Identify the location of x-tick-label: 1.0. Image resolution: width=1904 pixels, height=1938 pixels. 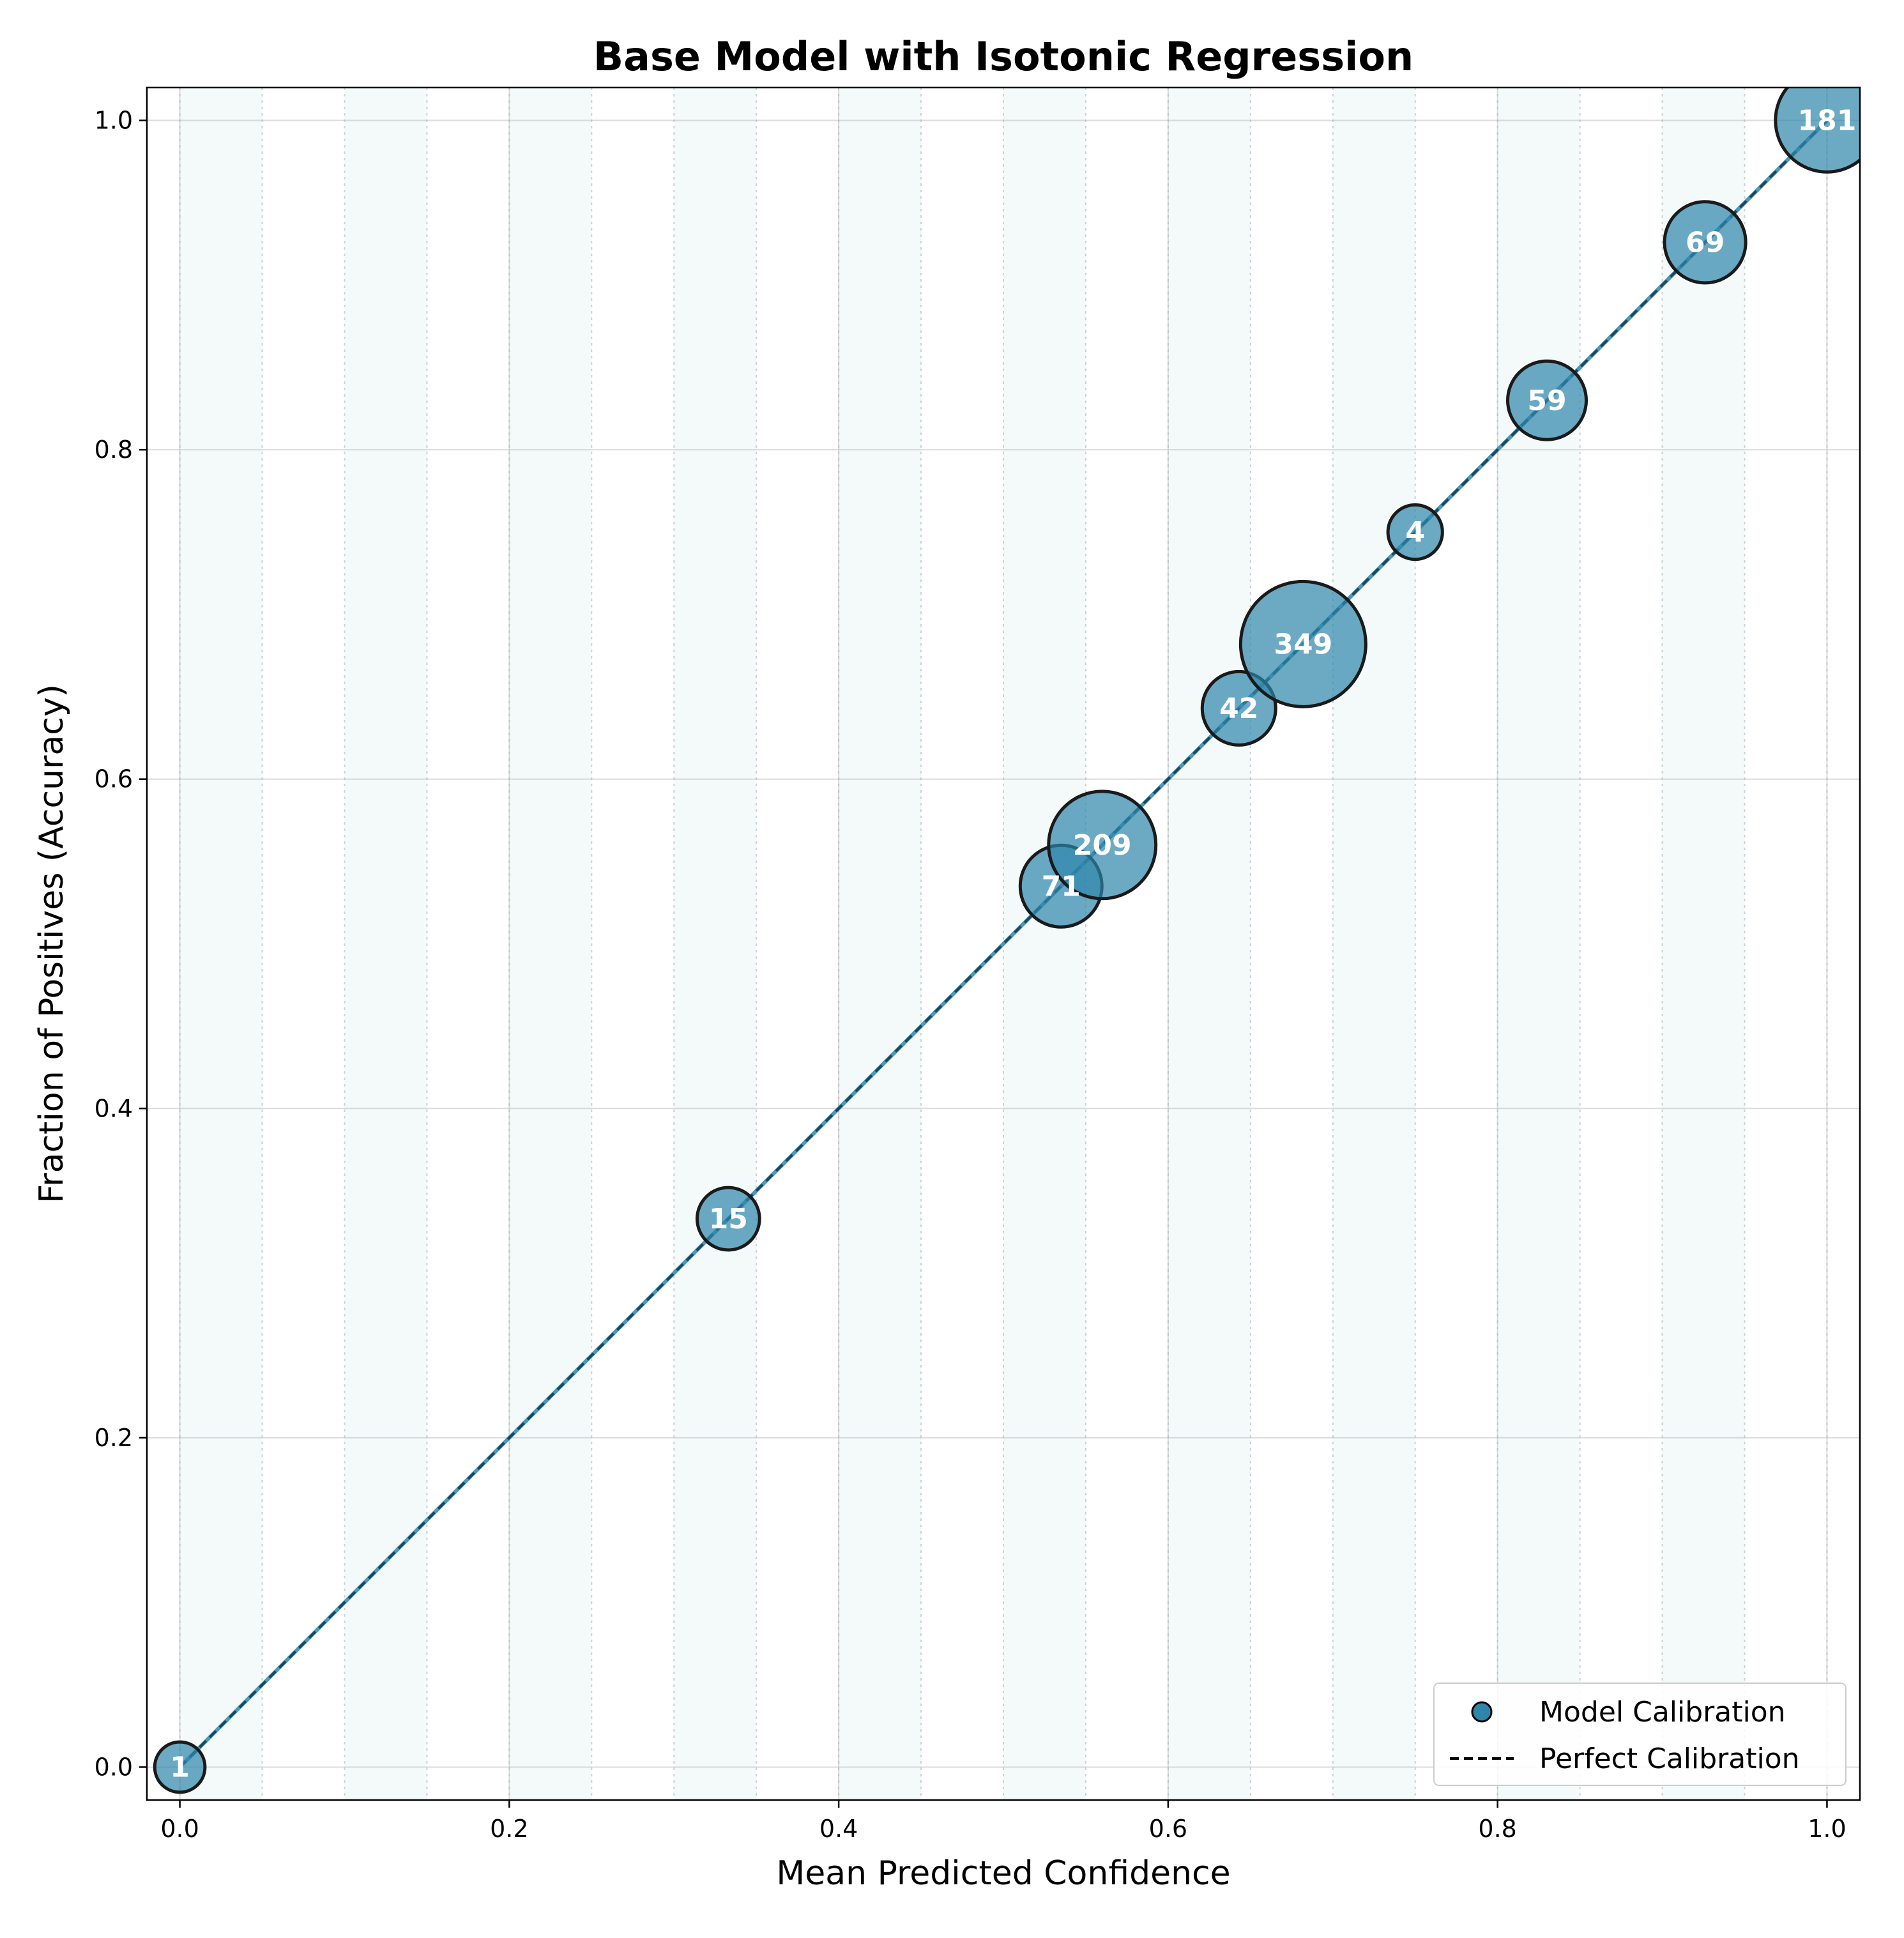
(1827, 1829).